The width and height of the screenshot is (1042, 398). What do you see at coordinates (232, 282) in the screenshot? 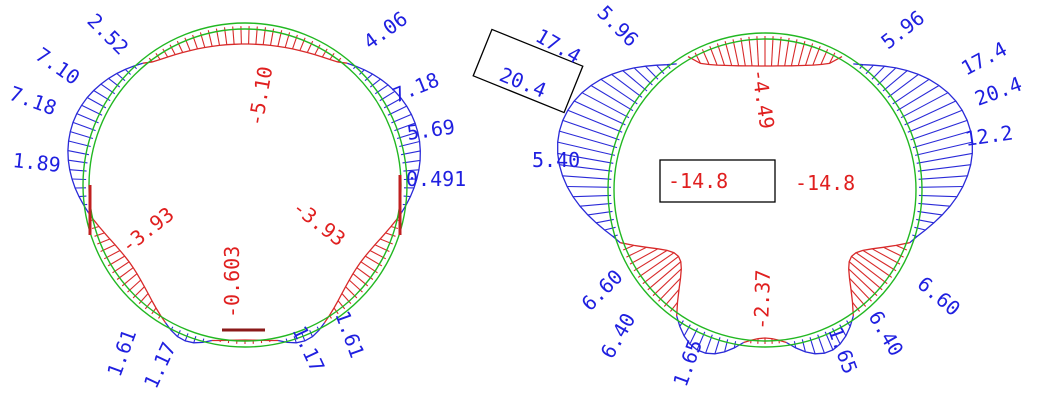
I see `left-label-neg-0-603: -0.603` at bounding box center [232, 282].